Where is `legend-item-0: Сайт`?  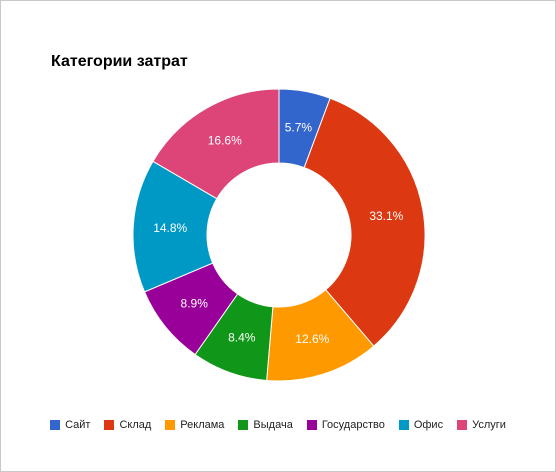
legend-item-0: Сайт is located at coordinates (70, 425).